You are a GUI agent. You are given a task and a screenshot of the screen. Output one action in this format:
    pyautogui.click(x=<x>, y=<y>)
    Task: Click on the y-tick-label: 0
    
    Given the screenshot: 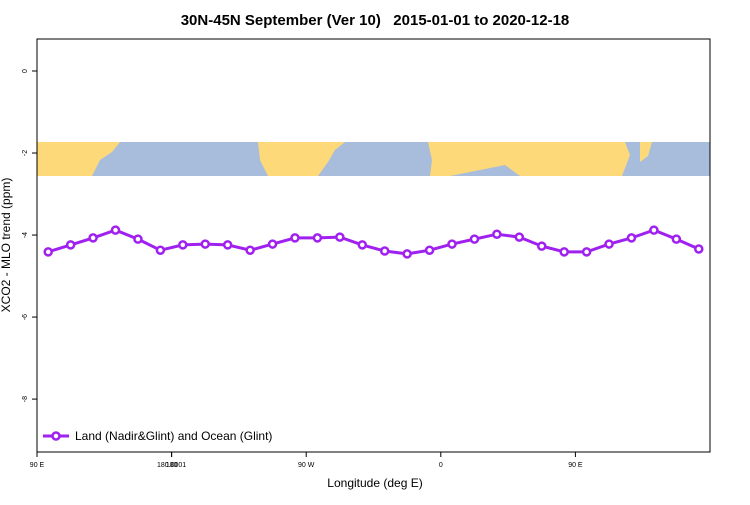 What is the action you would take?
    pyautogui.click(x=25, y=71)
    